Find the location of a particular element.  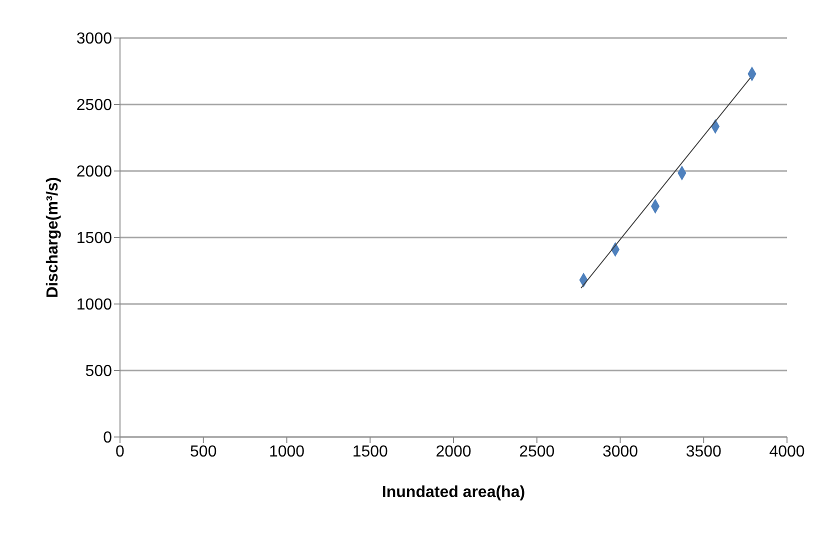

x-tick-label: 3500 is located at coordinates (704, 451).